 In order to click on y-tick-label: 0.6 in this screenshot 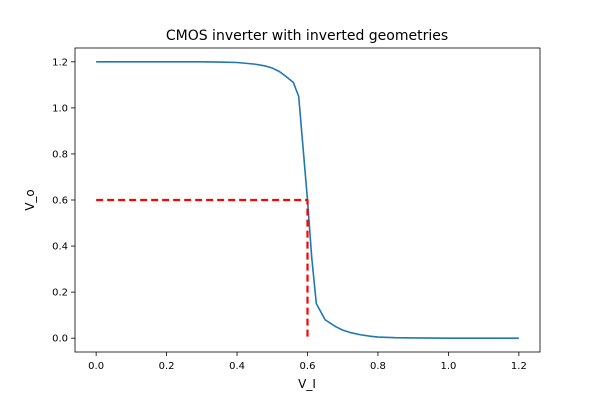, I will do `click(60, 201)`.